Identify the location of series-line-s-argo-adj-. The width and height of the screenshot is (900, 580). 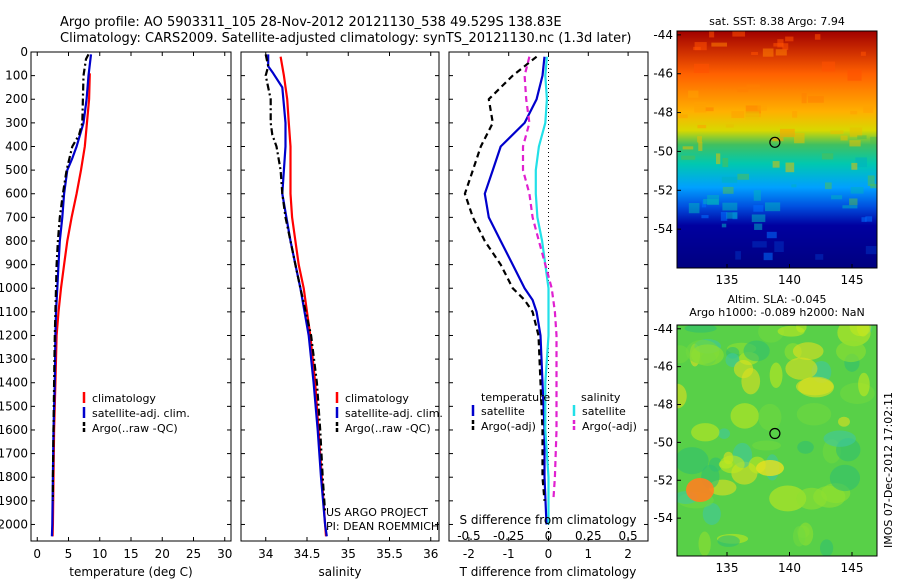
(539, 278).